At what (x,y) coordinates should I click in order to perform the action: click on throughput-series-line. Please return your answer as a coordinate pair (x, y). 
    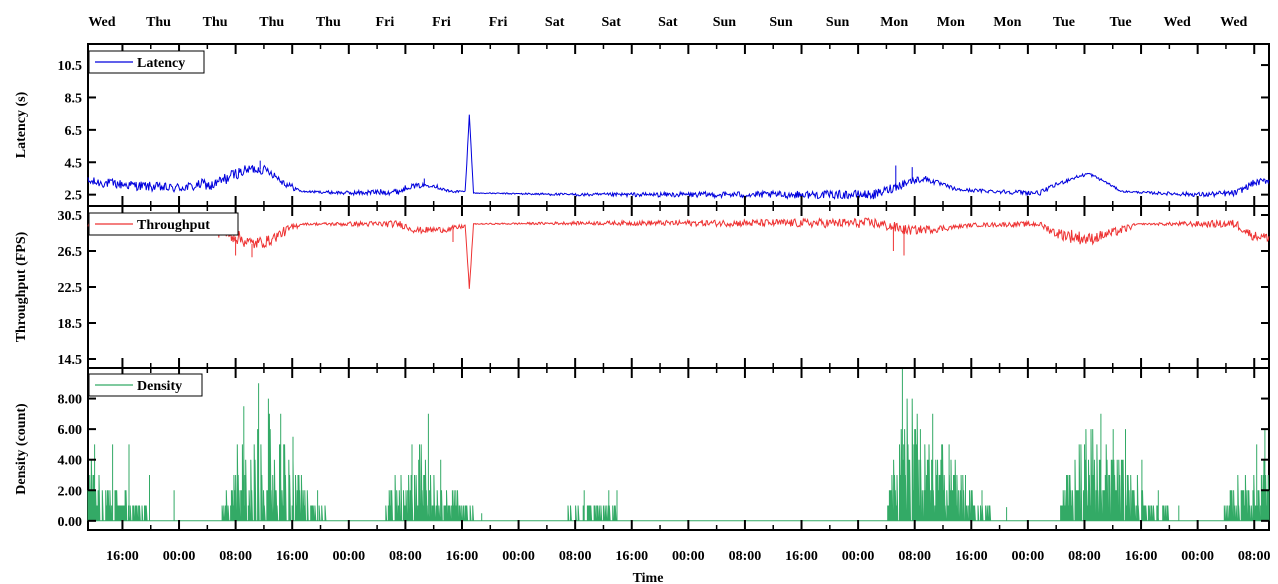
    Looking at the image, I should click on (678, 253).